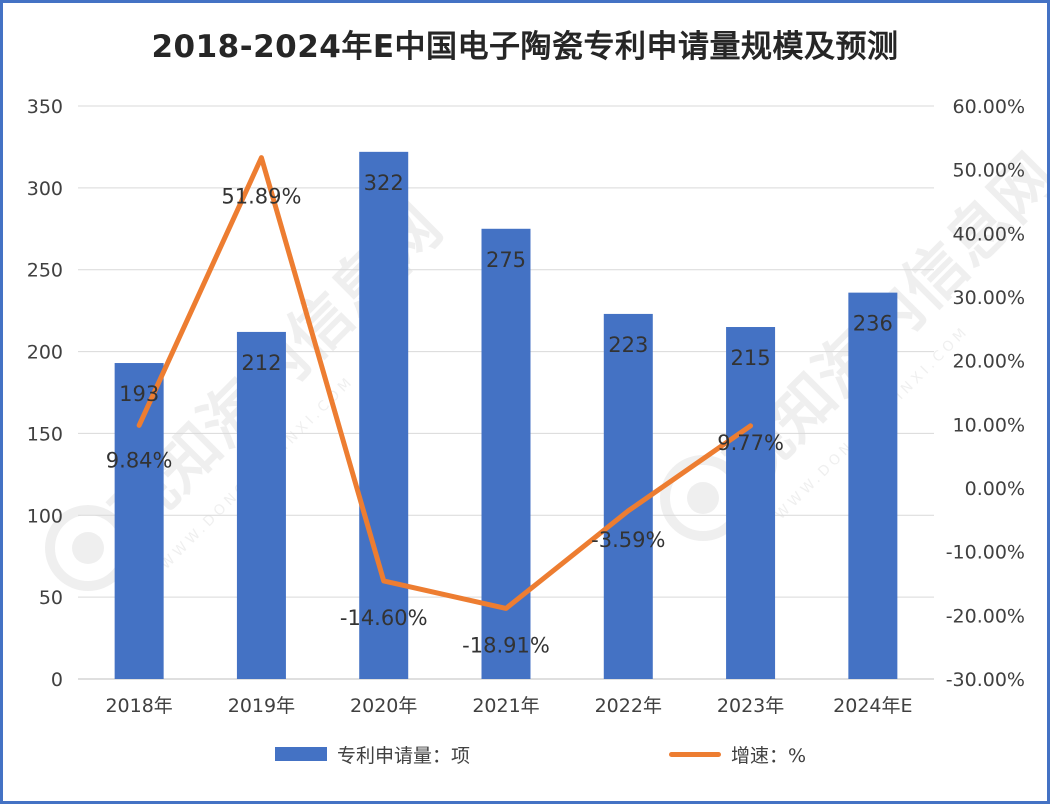 Image resolution: width=1050 pixels, height=804 pixels. What do you see at coordinates (404, 755) in the screenshot?
I see `legend-label-bar: 专利申请量：项` at bounding box center [404, 755].